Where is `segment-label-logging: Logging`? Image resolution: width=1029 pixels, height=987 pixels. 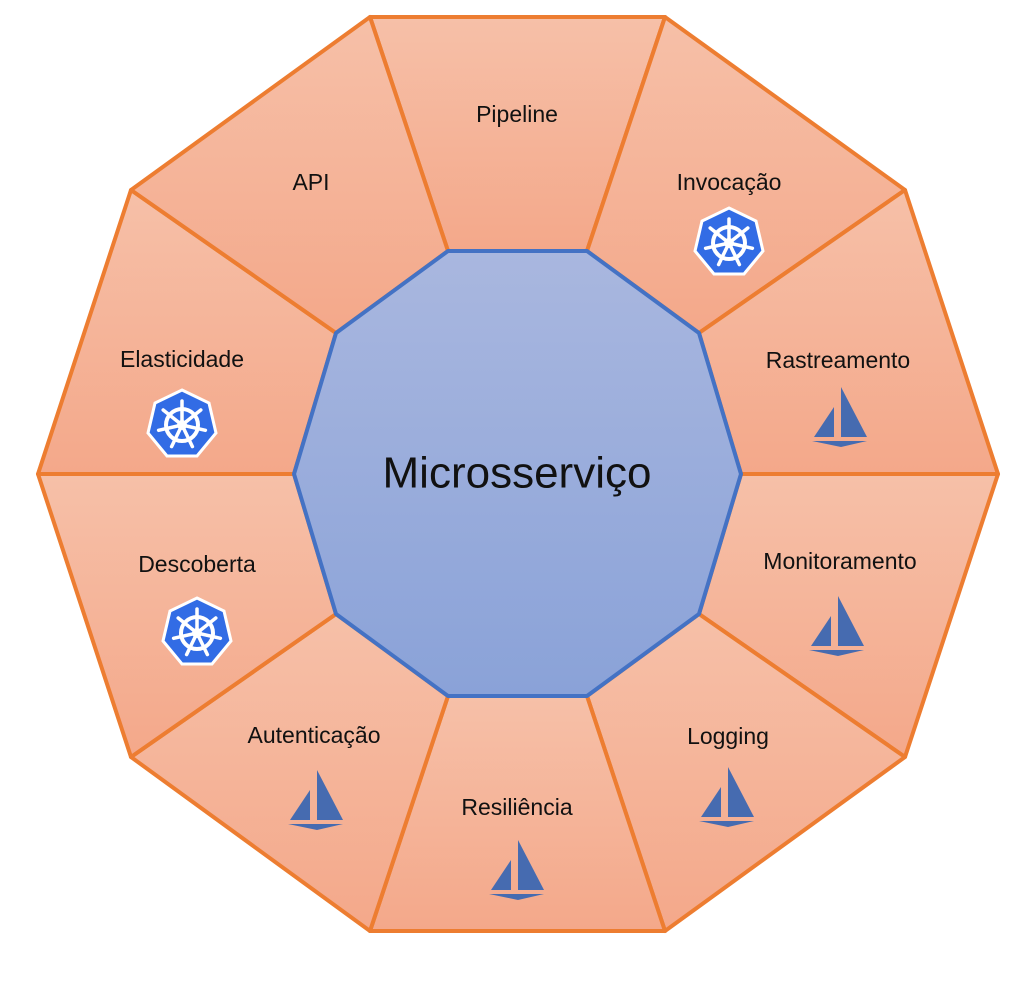 segment-label-logging: Logging is located at coordinates (728, 736).